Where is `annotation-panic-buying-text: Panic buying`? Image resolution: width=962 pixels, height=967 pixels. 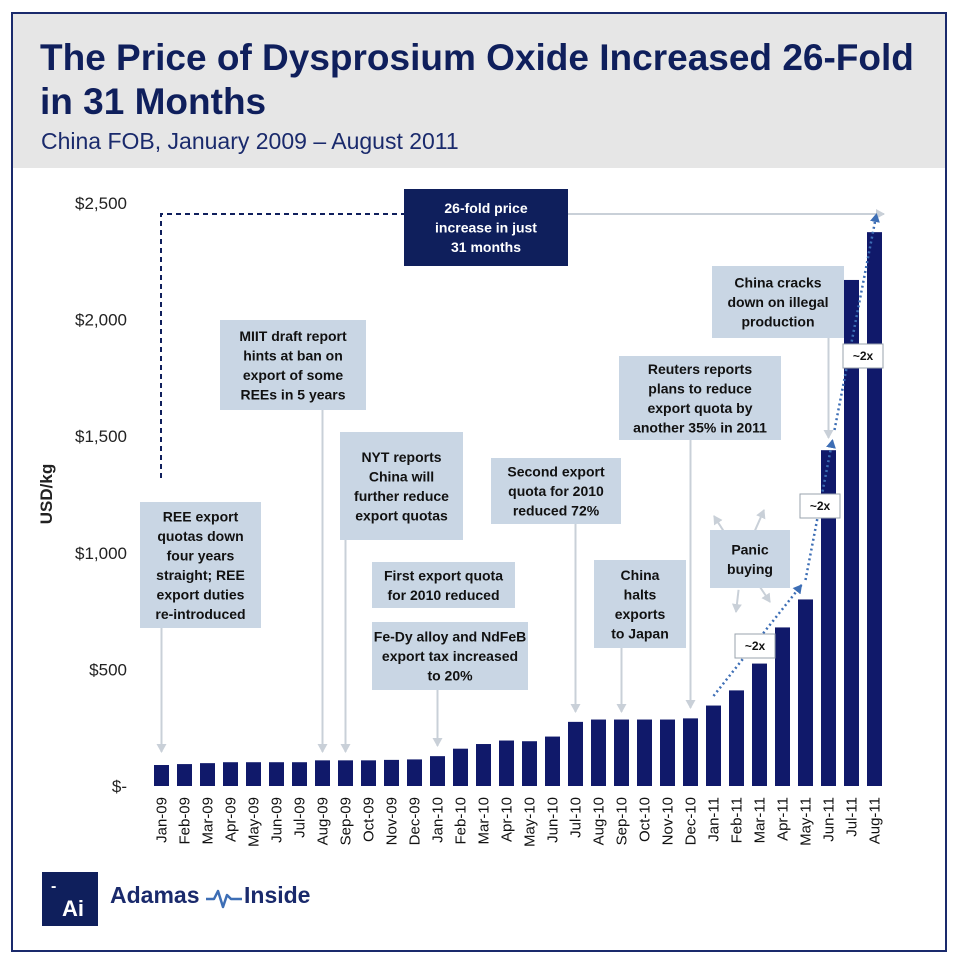
annotation-panic-buying-text: Panic buying is located at coordinates (750, 559).